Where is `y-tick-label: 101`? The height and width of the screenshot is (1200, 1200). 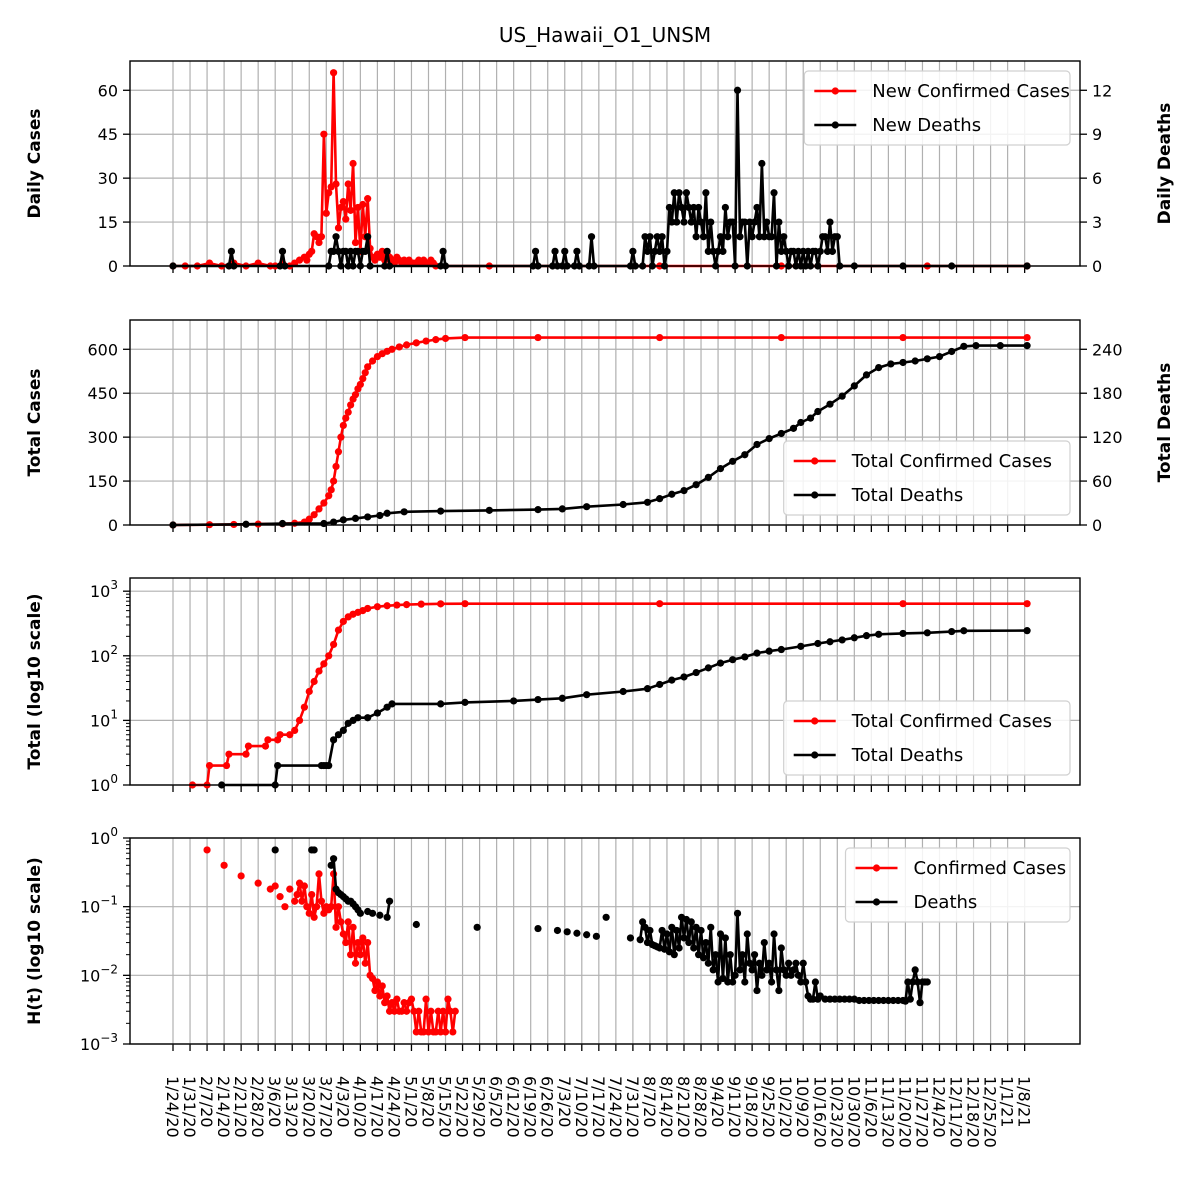
y-tick-label: 101 is located at coordinates (104, 718).